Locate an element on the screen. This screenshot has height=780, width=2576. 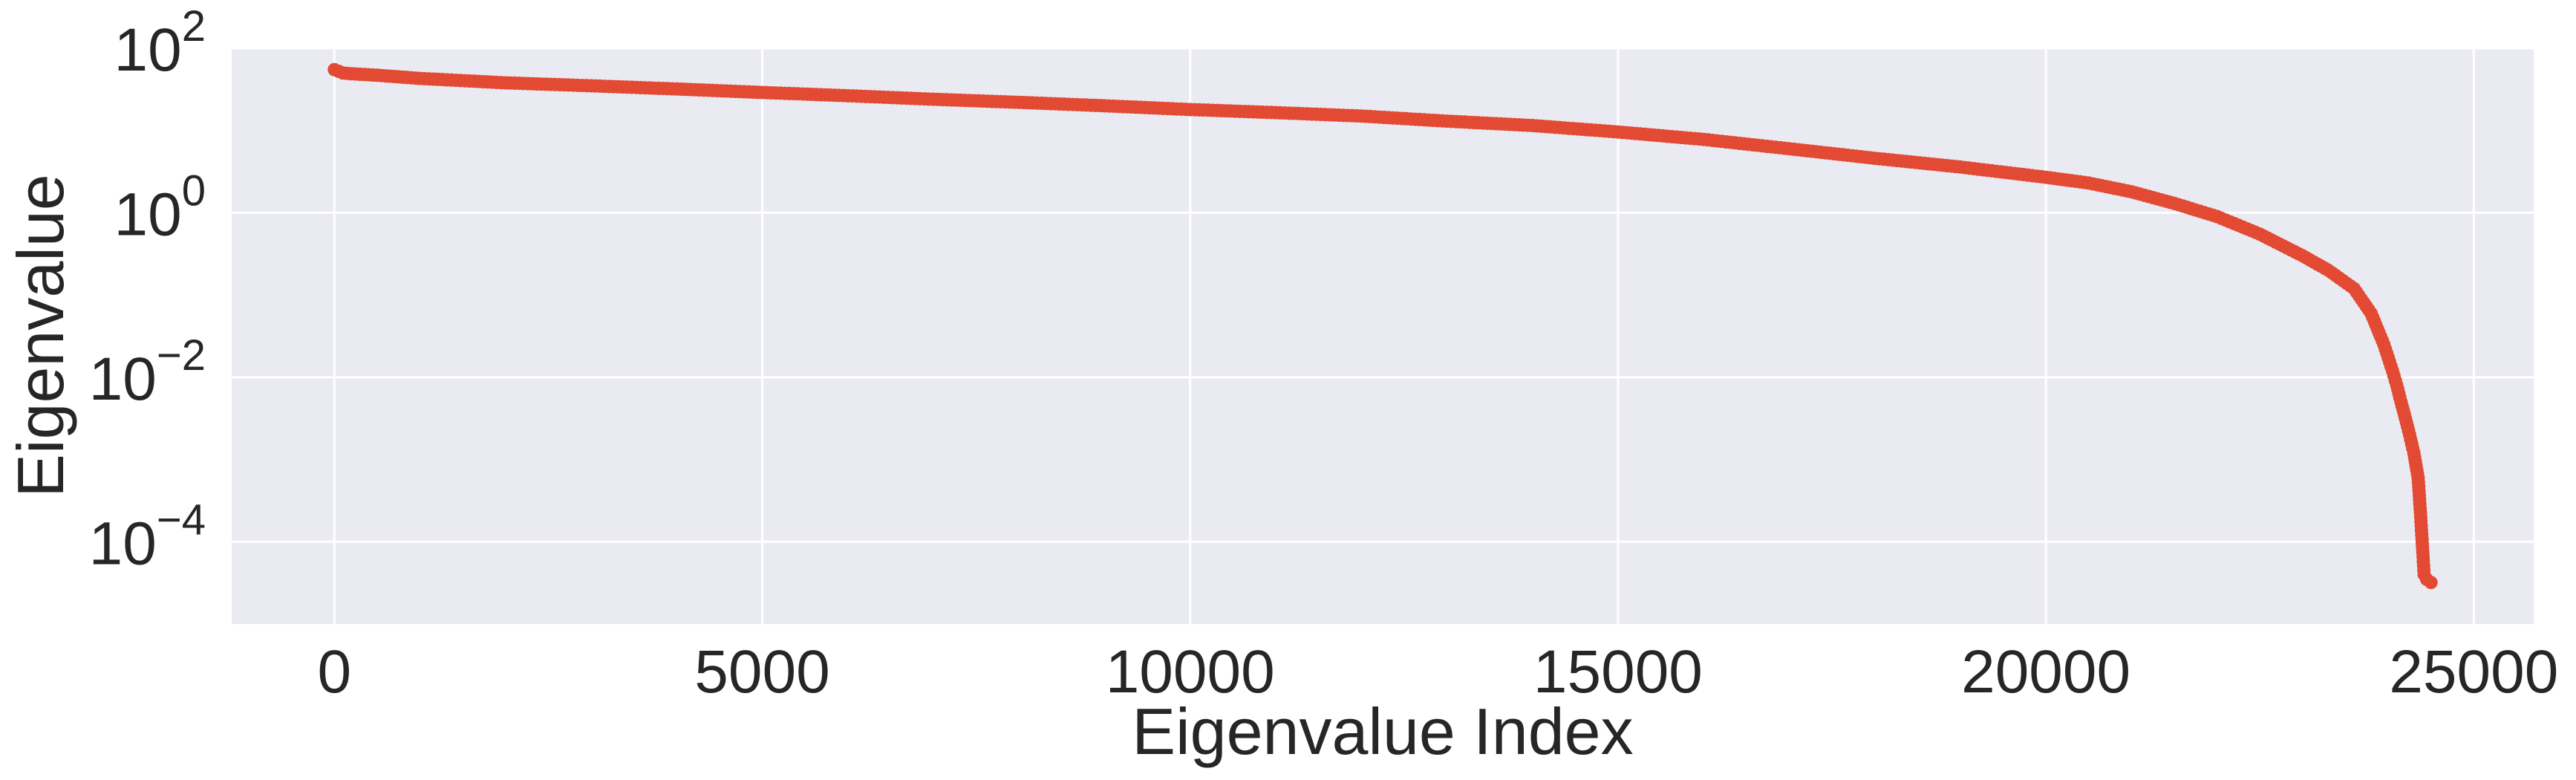
data-point is located at coordinates (2431, 583).